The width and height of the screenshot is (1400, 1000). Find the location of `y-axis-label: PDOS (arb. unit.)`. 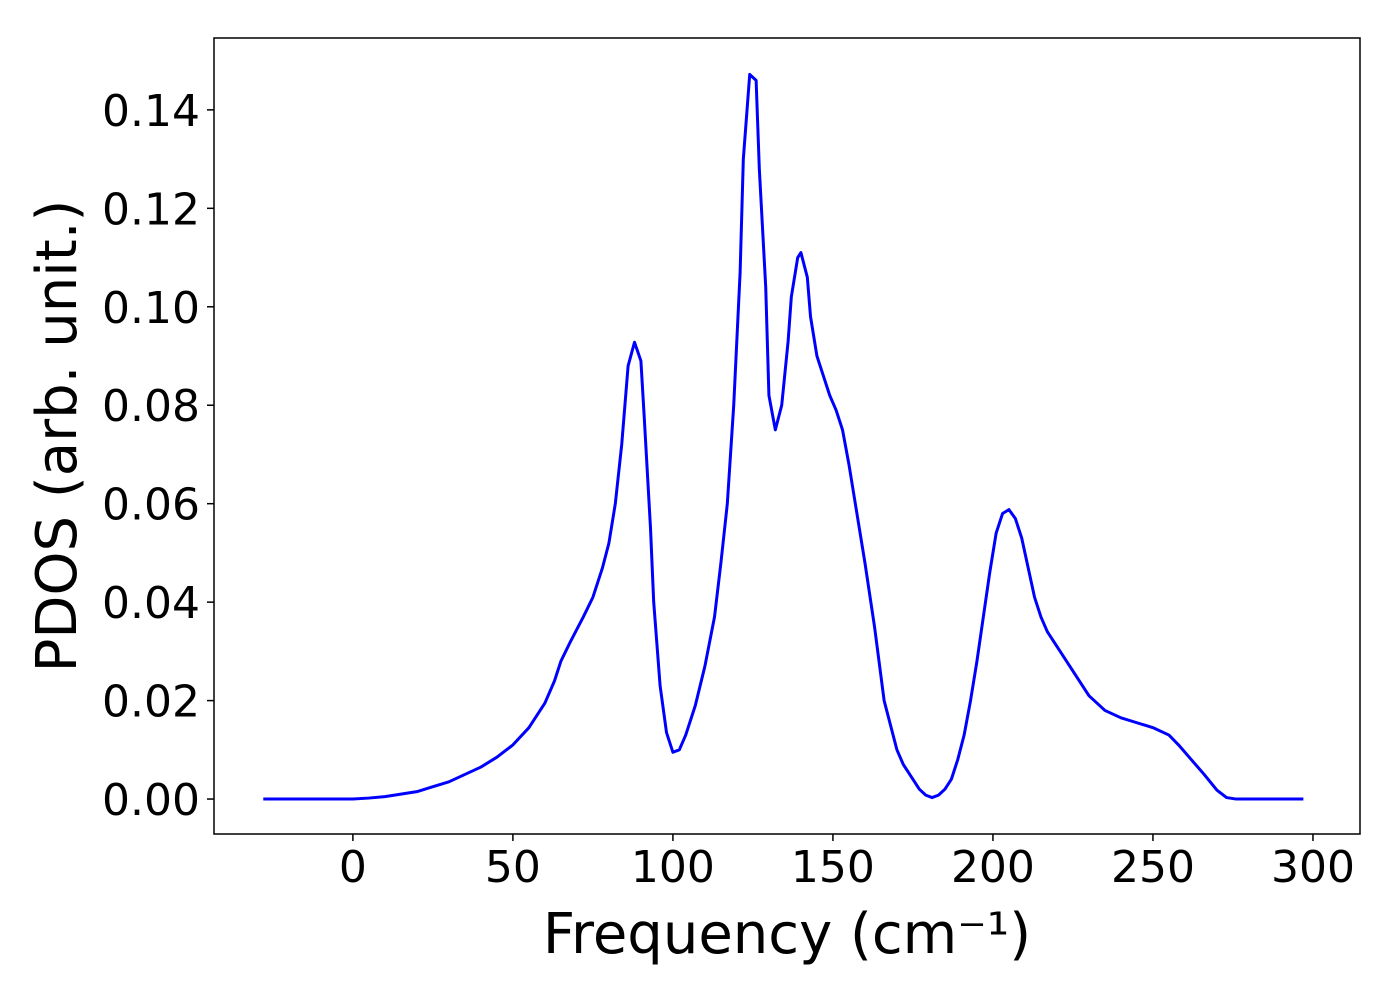

y-axis-label: PDOS (arb. unit.) is located at coordinates (57, 436).